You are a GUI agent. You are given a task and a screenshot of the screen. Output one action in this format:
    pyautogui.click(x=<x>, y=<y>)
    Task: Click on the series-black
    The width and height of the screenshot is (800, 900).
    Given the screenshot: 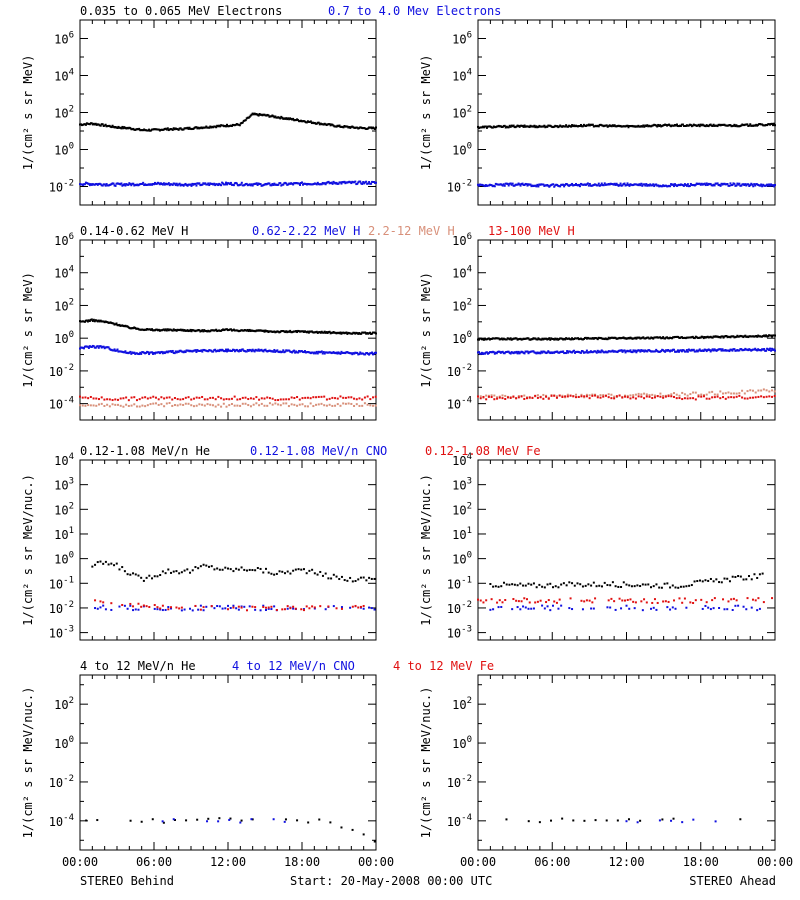 What is the action you would take?
    pyautogui.click(x=626, y=580)
    